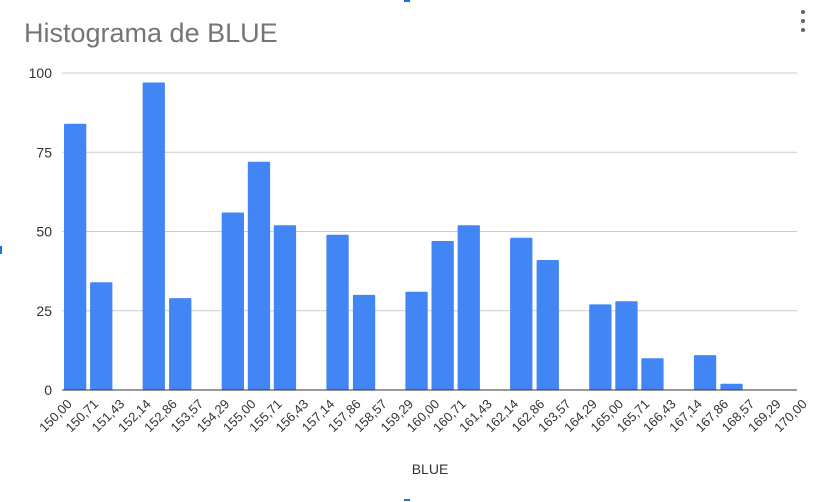 The width and height of the screenshot is (817, 502). Describe the element at coordinates (44, 232) in the screenshot. I see `y-tick-label: 50` at that location.